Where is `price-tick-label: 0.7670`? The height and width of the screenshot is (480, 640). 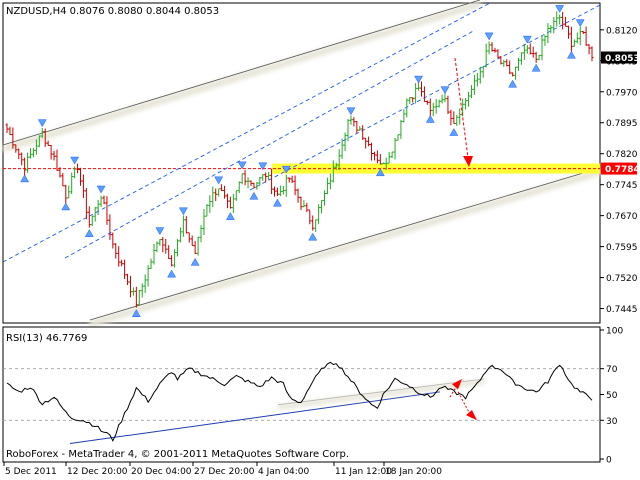 price-tick-label: 0.7670 is located at coordinates (622, 217).